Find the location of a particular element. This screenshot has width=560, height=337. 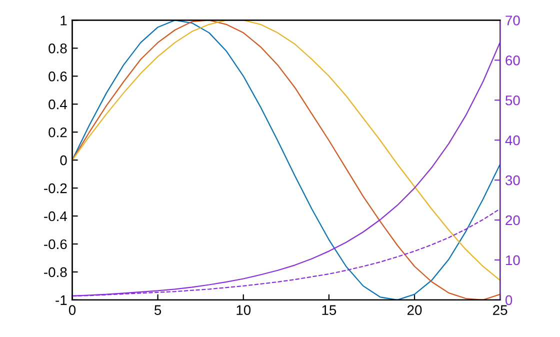

y-tick-label: 0.4 is located at coordinates (57, 104).